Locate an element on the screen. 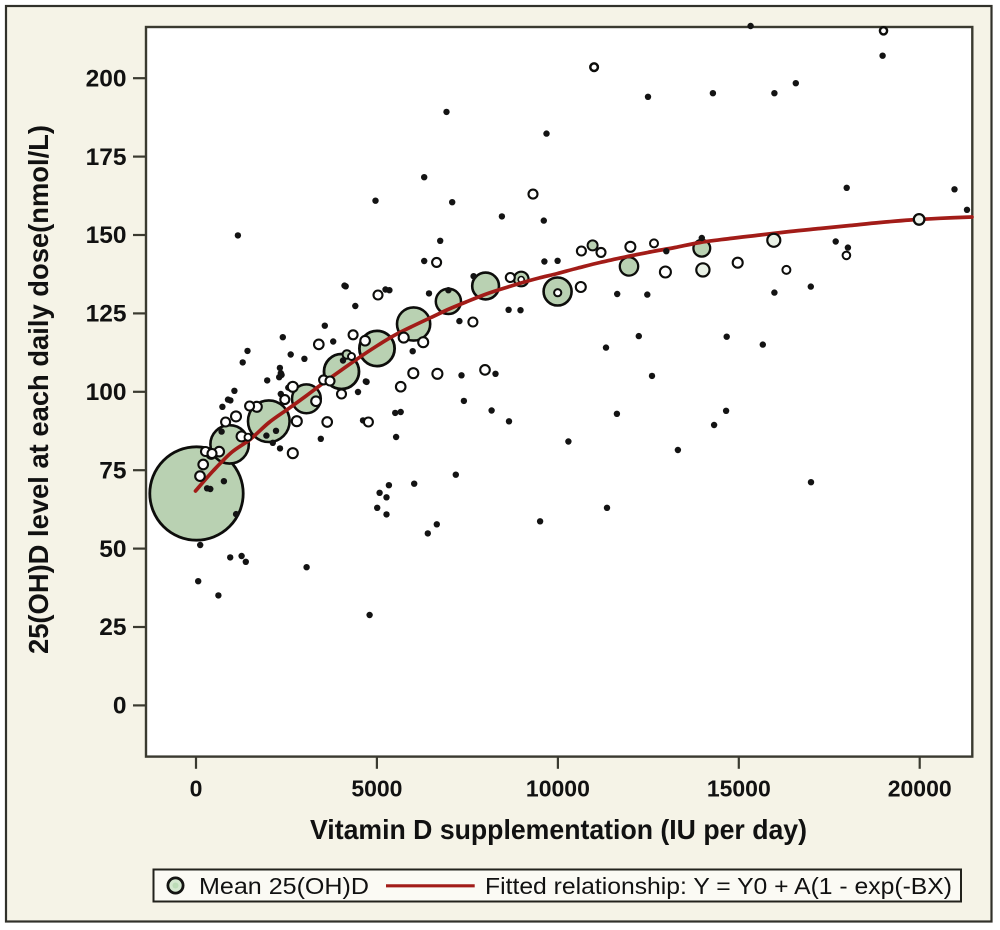 The height and width of the screenshot is (930, 1000). svg-text: 125 is located at coordinates (106, 314).